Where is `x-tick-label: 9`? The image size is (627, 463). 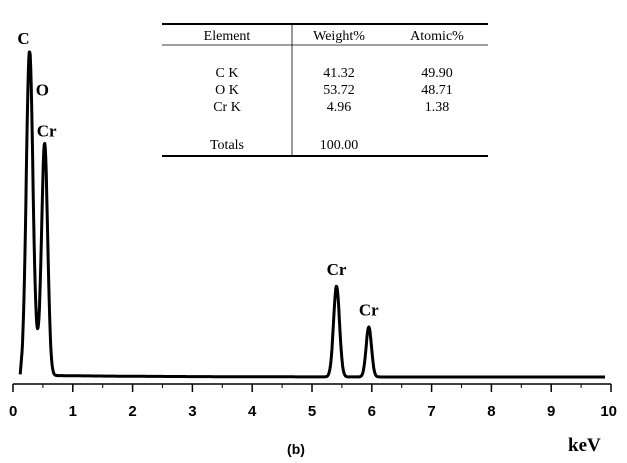
x-tick-label: 9 is located at coordinates (551, 411).